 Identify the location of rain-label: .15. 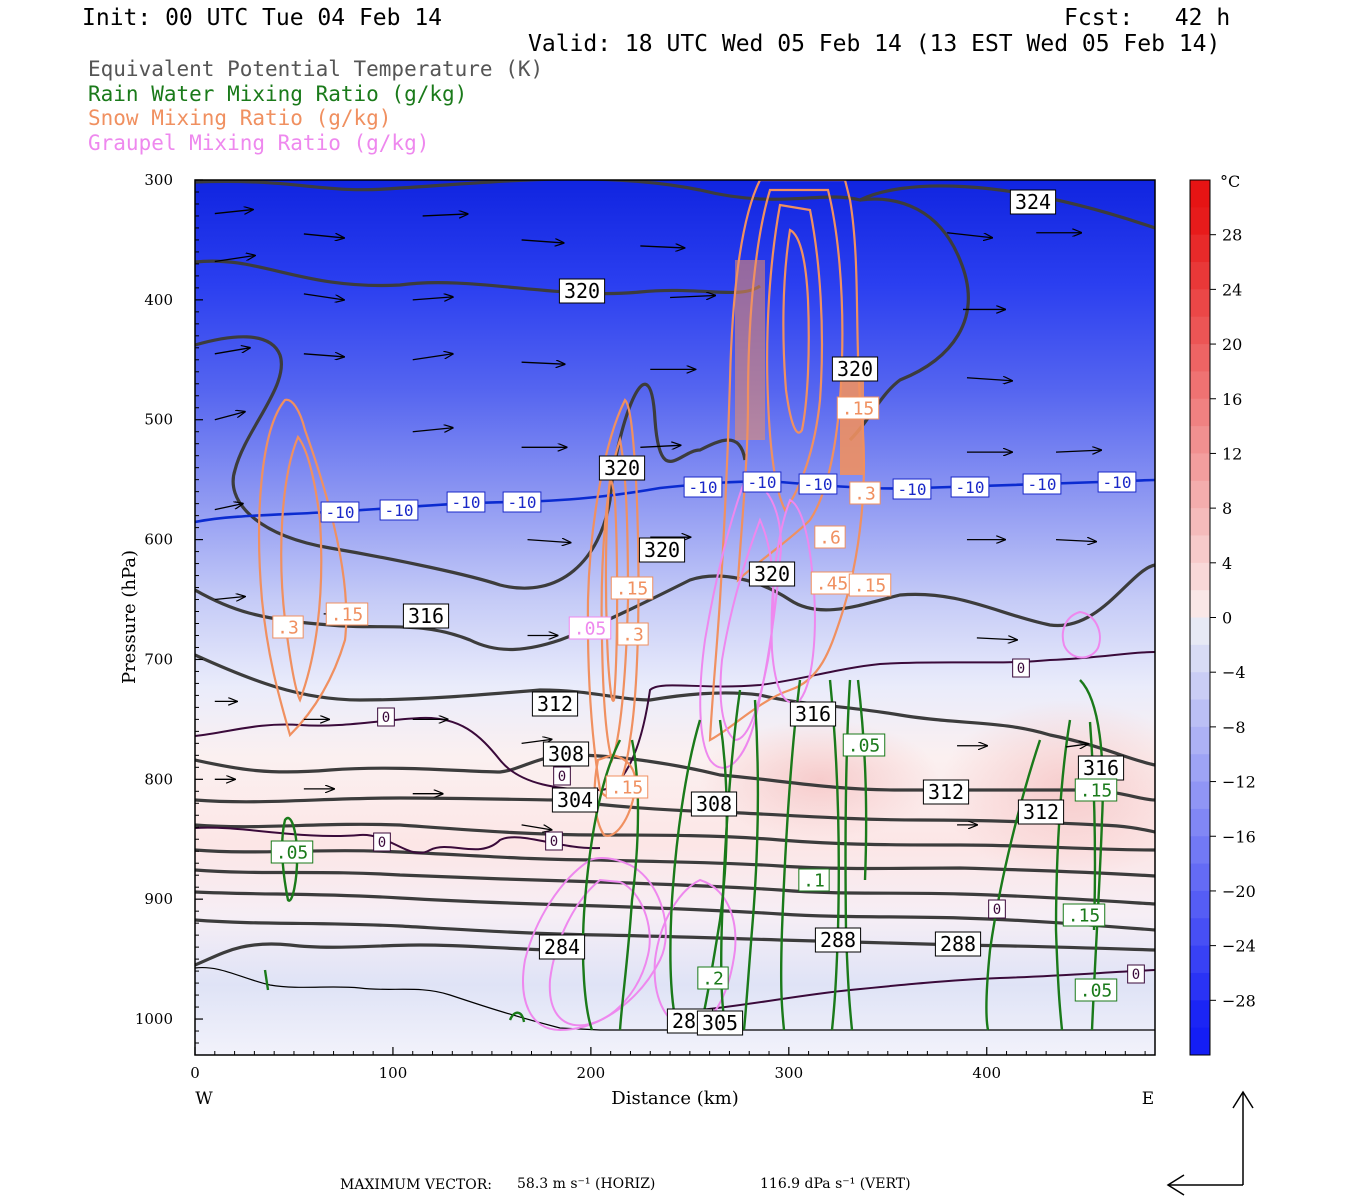
(1096, 790).